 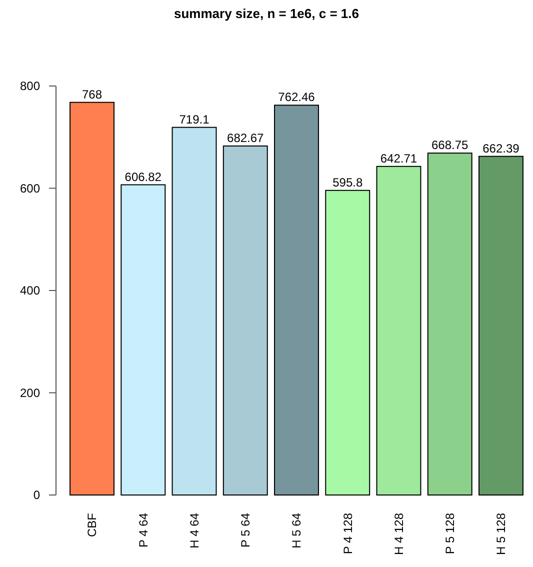 What do you see at coordinates (92, 94) in the screenshot?
I see `data-label: 768` at bounding box center [92, 94].